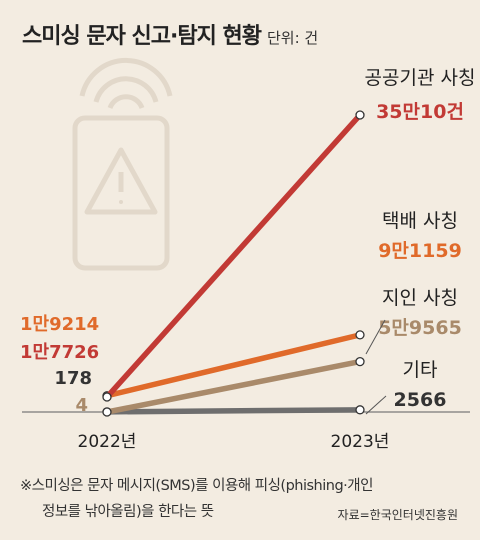 The image size is (480, 540). What do you see at coordinates (107, 442) in the screenshot?
I see `x-tick-label: 2022년` at bounding box center [107, 442].